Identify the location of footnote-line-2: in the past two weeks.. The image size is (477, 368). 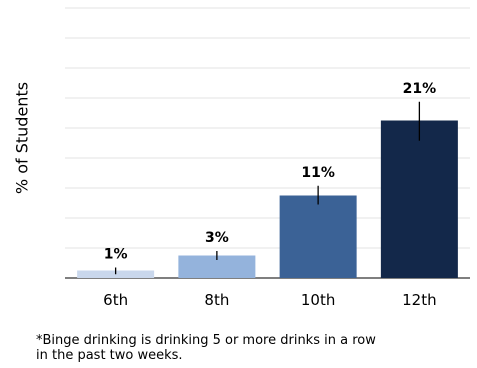
(109, 355).